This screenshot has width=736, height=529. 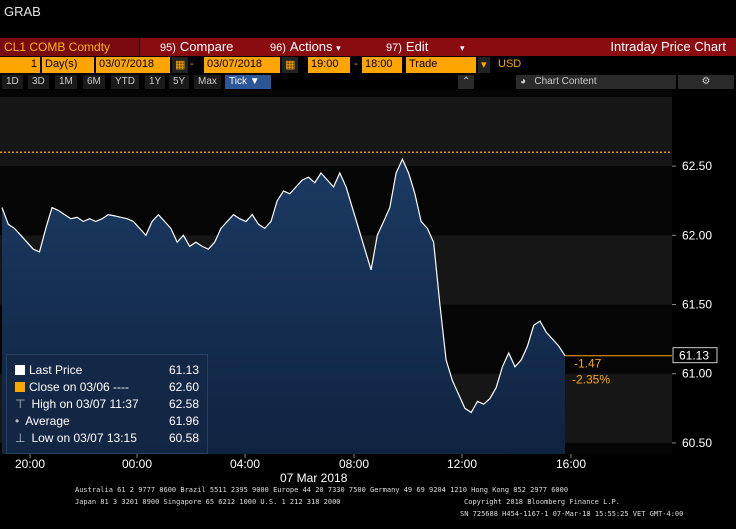 What do you see at coordinates (12, 82) in the screenshot?
I see `range-1d: 1D` at bounding box center [12, 82].